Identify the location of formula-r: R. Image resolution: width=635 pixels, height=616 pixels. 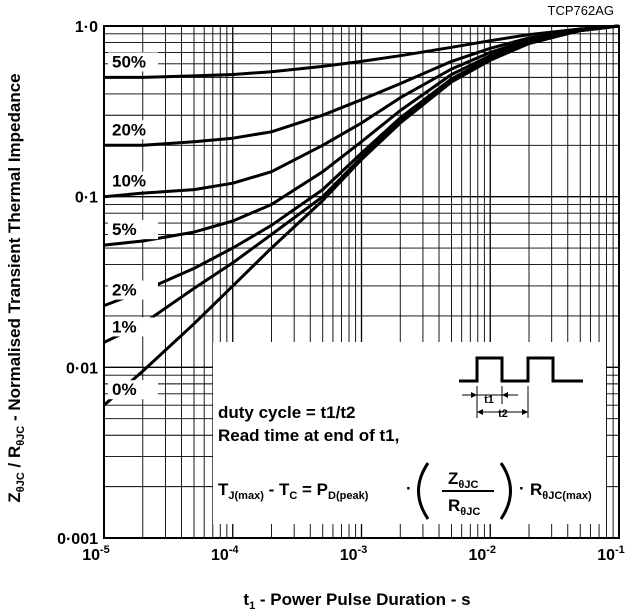
(536, 489).